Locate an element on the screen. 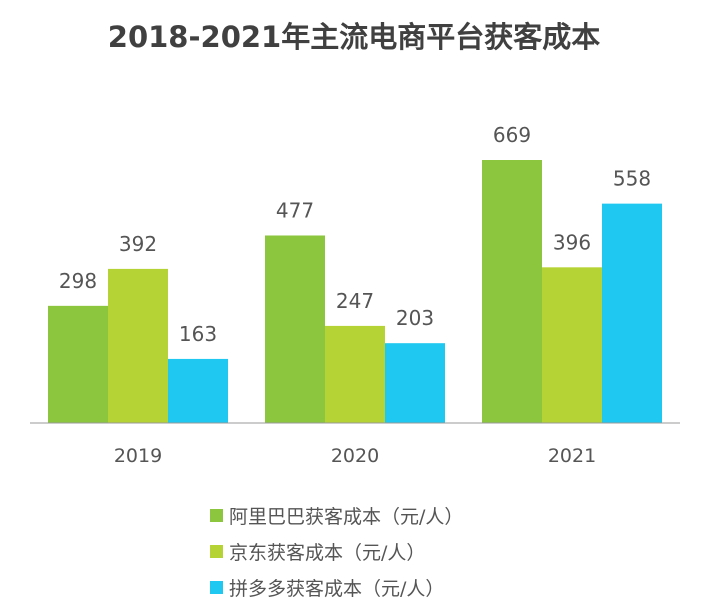 This screenshot has width=708, height=615. data-label: 392 is located at coordinates (138, 244).